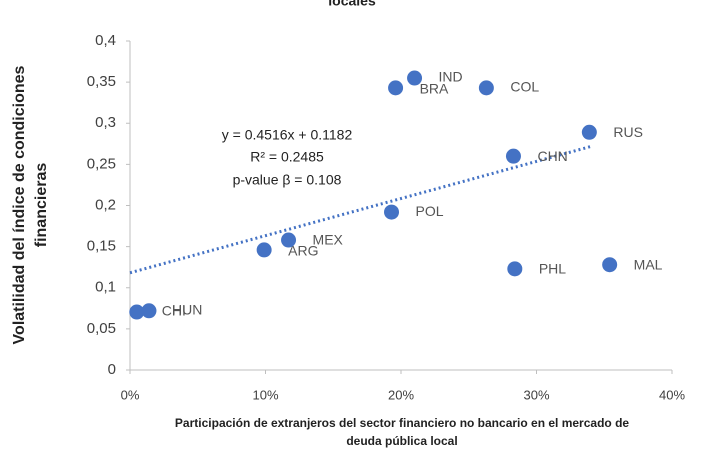 The width and height of the screenshot is (702, 453). I want to click on point-label: CHI, so click(174, 311).